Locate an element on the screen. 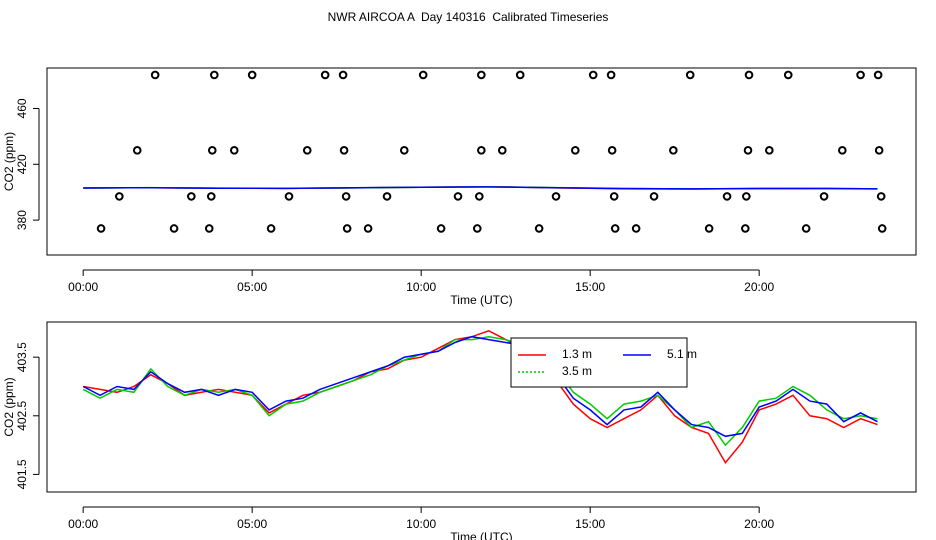 The width and height of the screenshot is (936, 540). legend-label: 3.5 m is located at coordinates (577, 371).